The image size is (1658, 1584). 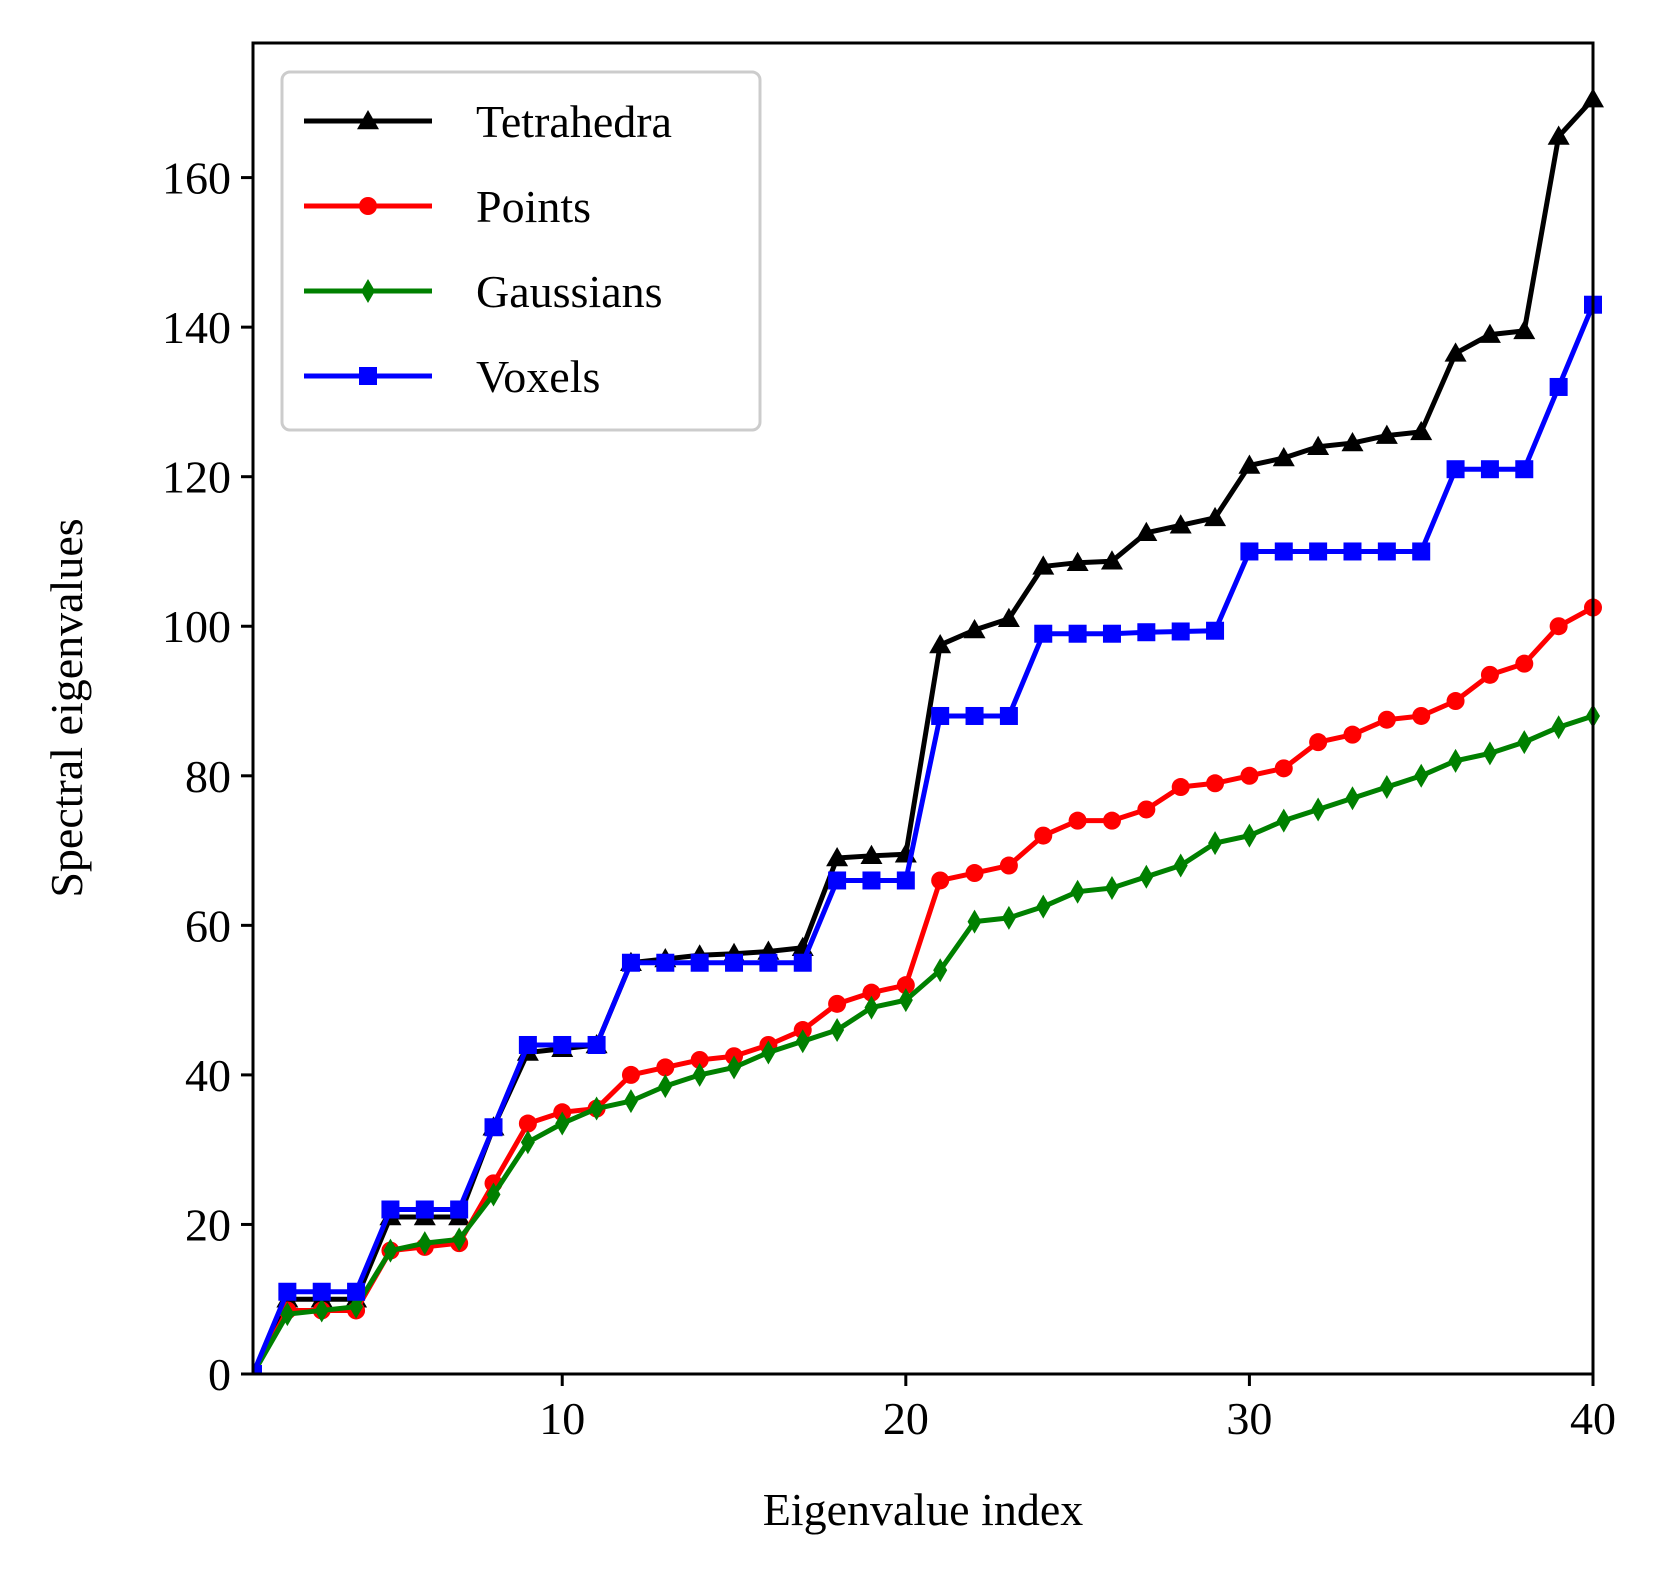 What do you see at coordinates (574, 121) in the screenshot?
I see `legend-label: Tetrahedra` at bounding box center [574, 121].